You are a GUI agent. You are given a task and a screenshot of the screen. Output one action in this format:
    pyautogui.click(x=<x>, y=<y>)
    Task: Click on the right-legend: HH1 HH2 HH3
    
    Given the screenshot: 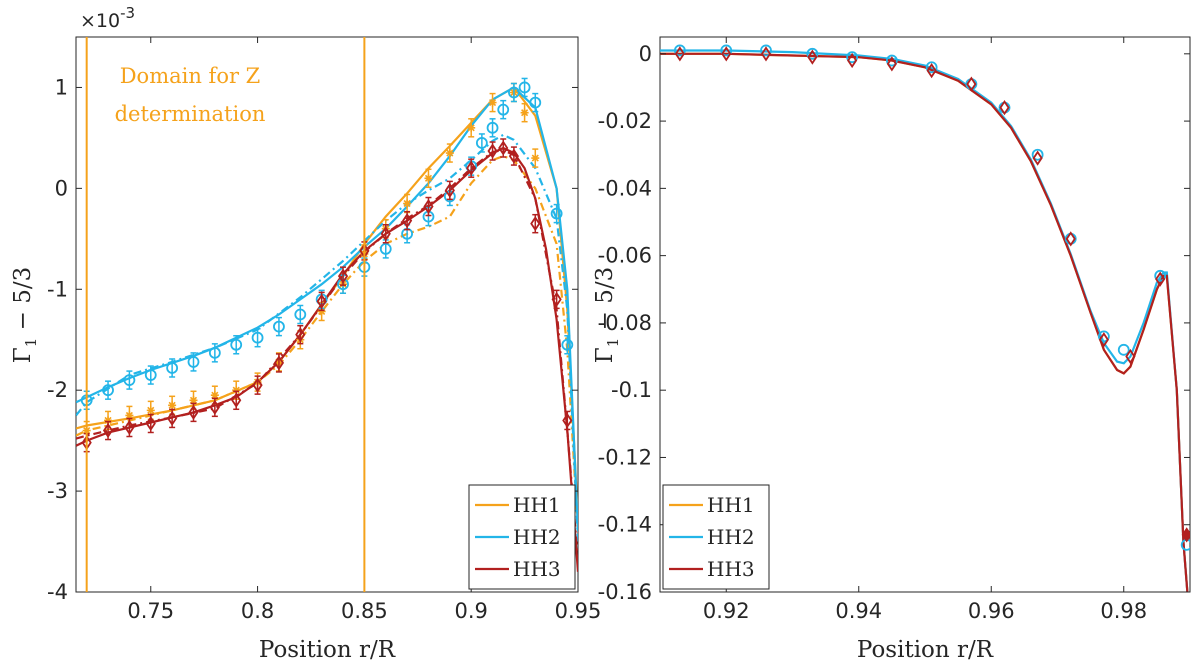 What is the action you would take?
    pyautogui.click(x=716, y=537)
    